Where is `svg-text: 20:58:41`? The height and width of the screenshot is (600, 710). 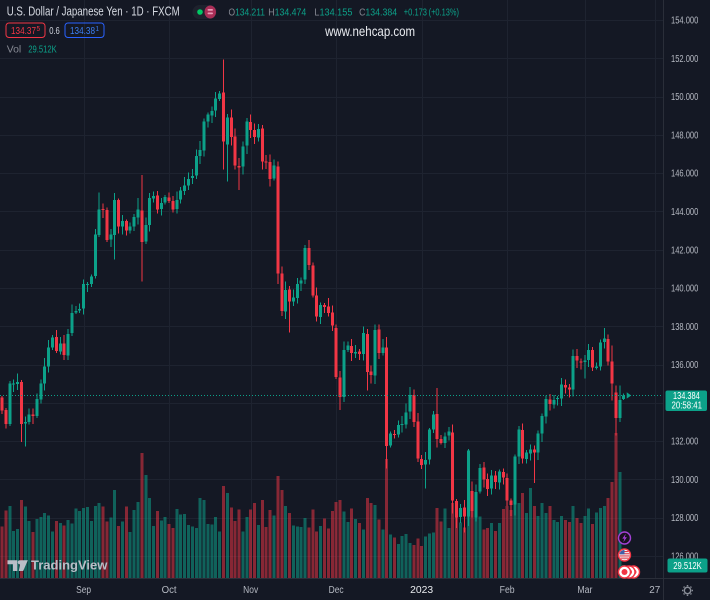
svg-text: 20:58:41 is located at coordinates (687, 405).